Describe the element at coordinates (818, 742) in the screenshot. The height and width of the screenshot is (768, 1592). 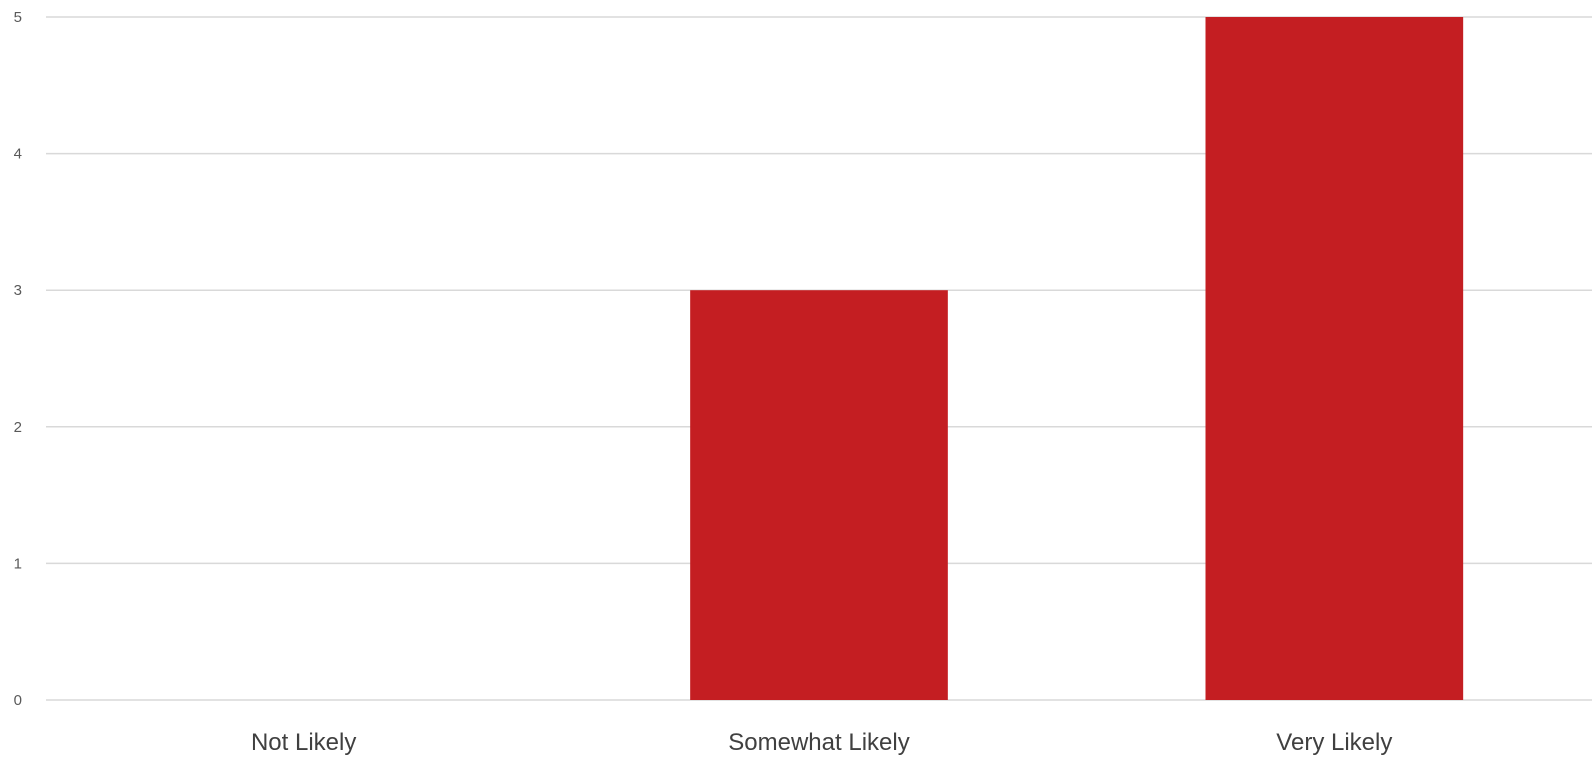
I see `x-tick-label: Somewhat Likely` at that location.